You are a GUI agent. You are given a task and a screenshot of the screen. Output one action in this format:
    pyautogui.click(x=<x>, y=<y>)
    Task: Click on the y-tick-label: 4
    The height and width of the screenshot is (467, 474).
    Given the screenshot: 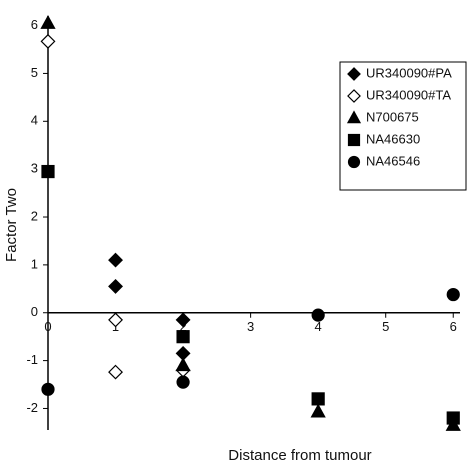 What is the action you would take?
    pyautogui.click(x=34, y=120)
    